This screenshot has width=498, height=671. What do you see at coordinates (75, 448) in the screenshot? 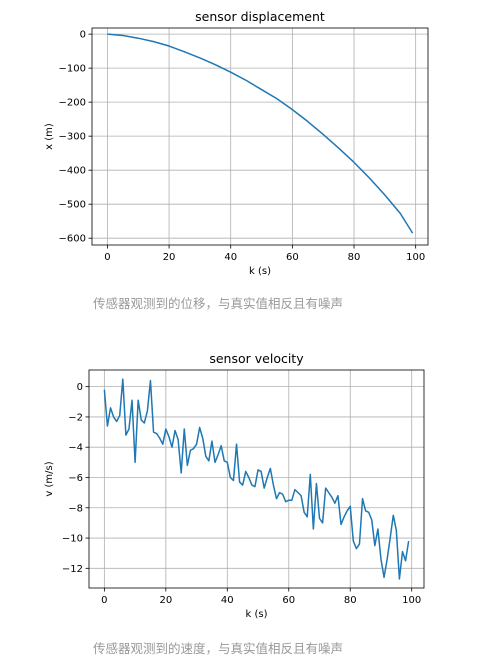
I see `y-tick-label: −4` at bounding box center [75, 448].